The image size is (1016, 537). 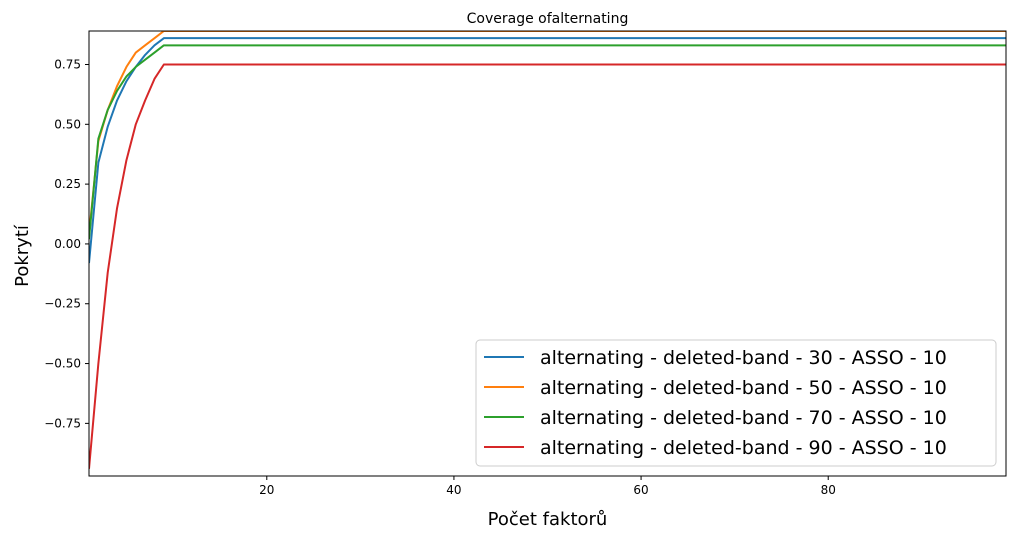 I want to click on y-axis-ticks: −0.75 −0.50 −0.25 0.00 0.25 0.50 0.75, so click(x=66, y=243).